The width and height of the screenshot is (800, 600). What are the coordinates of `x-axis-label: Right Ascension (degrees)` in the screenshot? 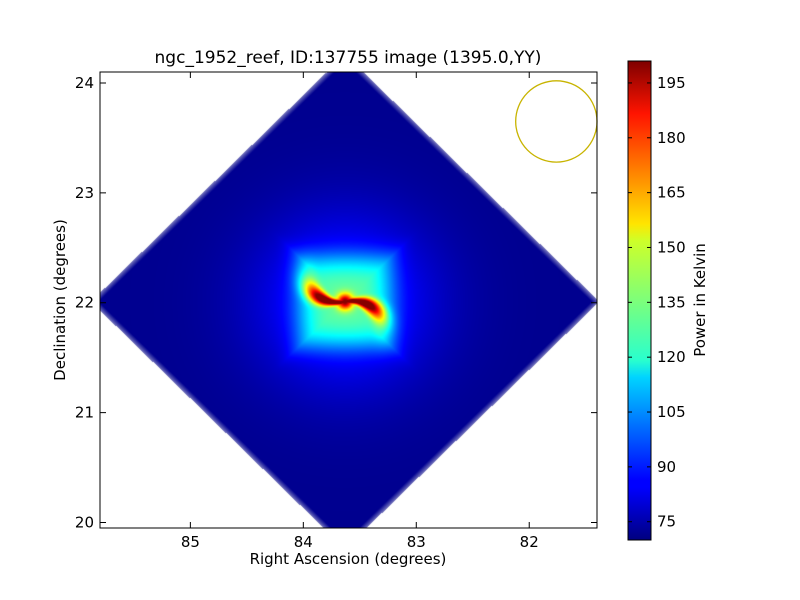 It's located at (348, 559).